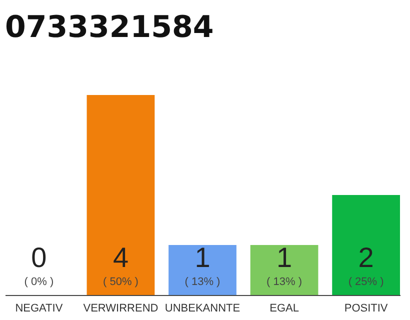 This screenshot has width=410, height=320. What do you see at coordinates (39, 308) in the screenshot?
I see `x-tick-label: NEGATIV` at bounding box center [39, 308].